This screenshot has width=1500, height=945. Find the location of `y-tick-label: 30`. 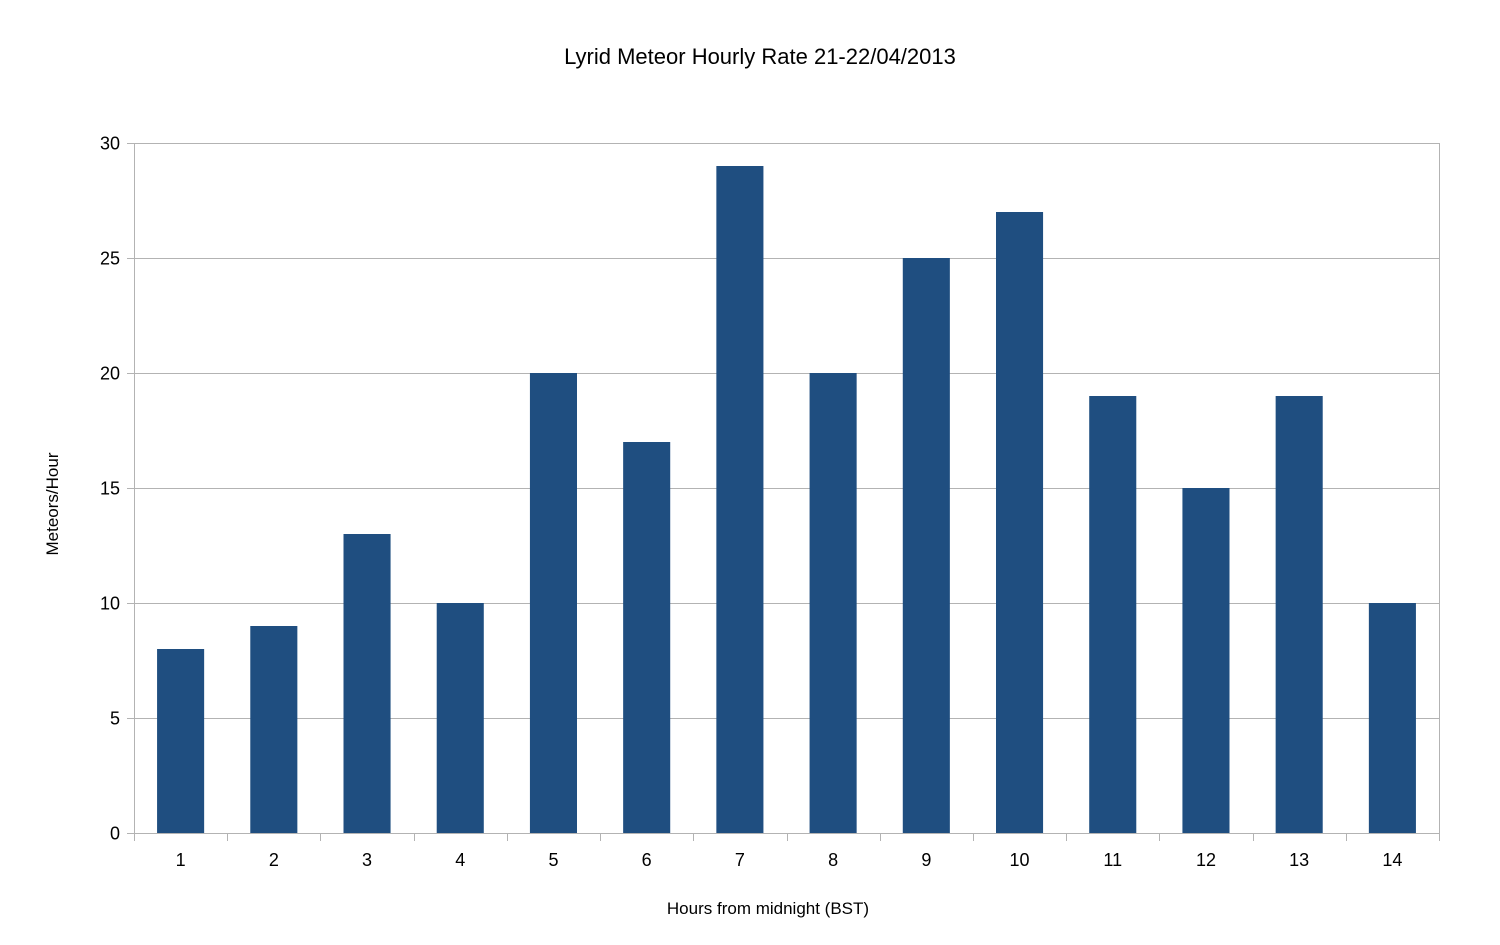

y-tick-label: 30 is located at coordinates (110, 144).